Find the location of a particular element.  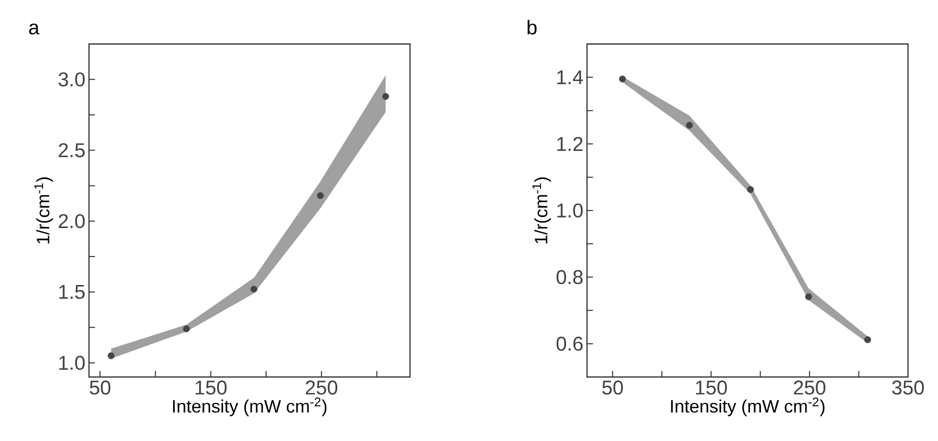

x-tick-label: 350 is located at coordinates (908, 387).